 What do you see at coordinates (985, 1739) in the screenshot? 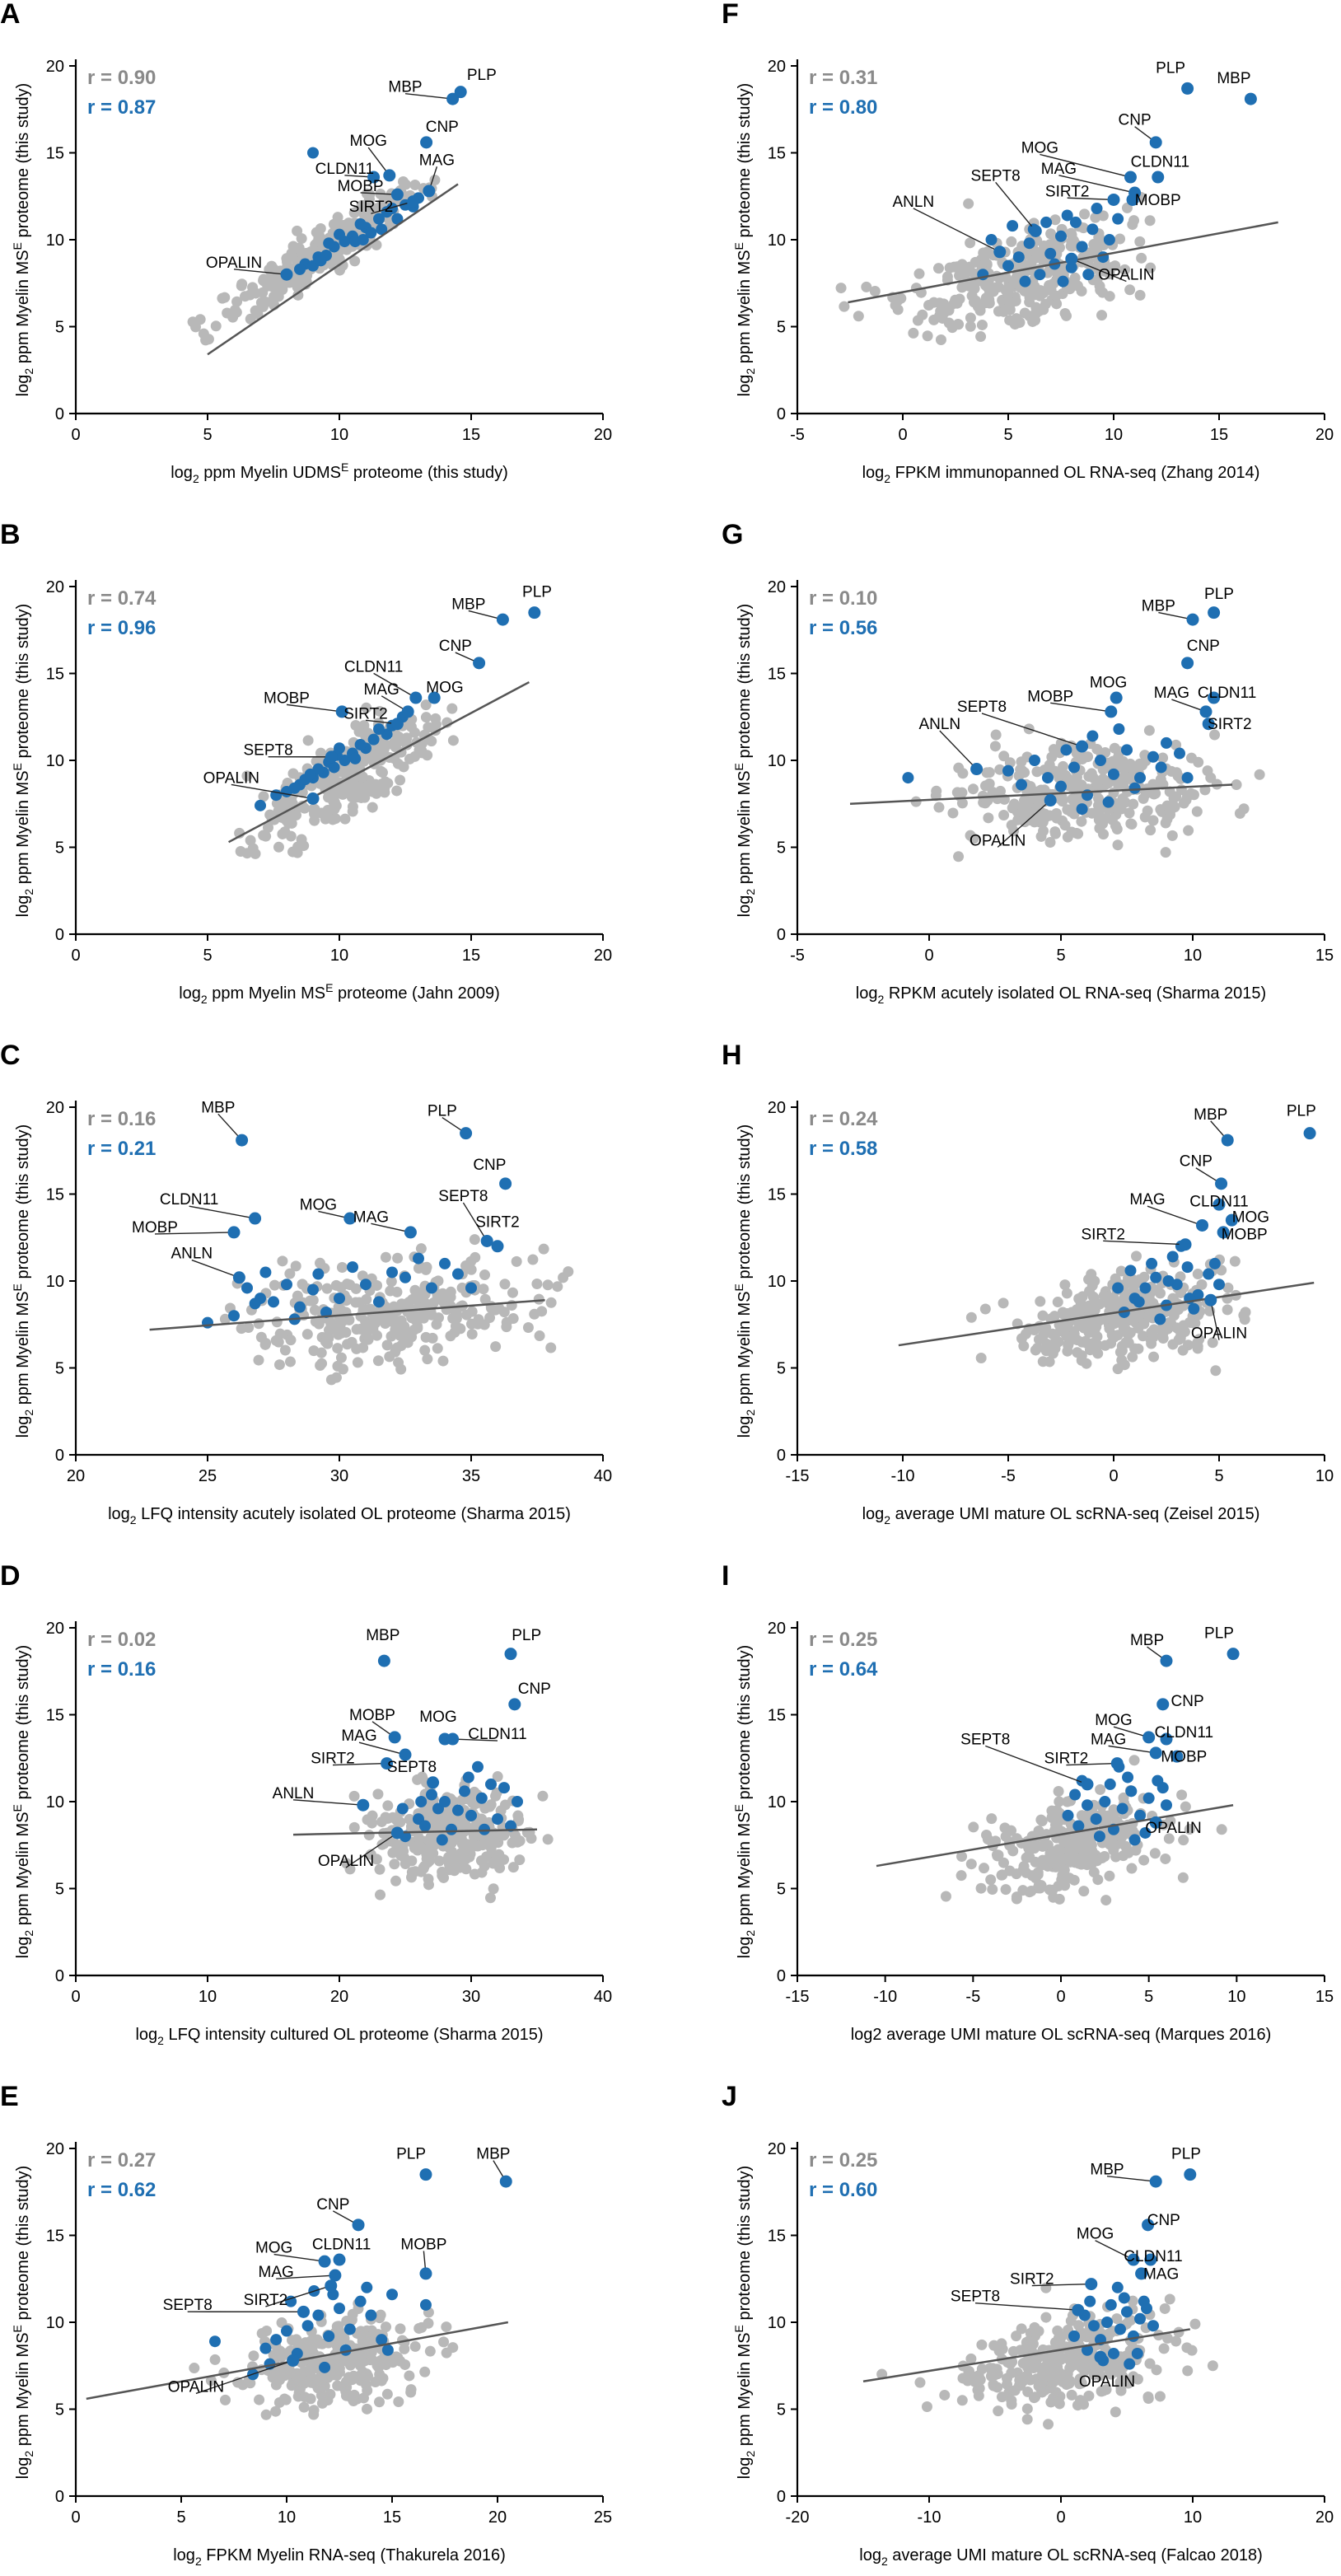
I see `gene-label-sept8: SEPT8` at bounding box center [985, 1739].